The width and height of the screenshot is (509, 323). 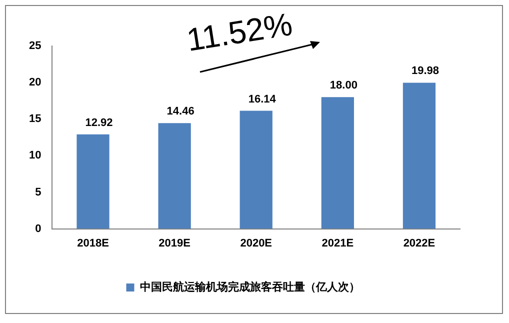 I want to click on text: 16.14, so click(x=262, y=99).